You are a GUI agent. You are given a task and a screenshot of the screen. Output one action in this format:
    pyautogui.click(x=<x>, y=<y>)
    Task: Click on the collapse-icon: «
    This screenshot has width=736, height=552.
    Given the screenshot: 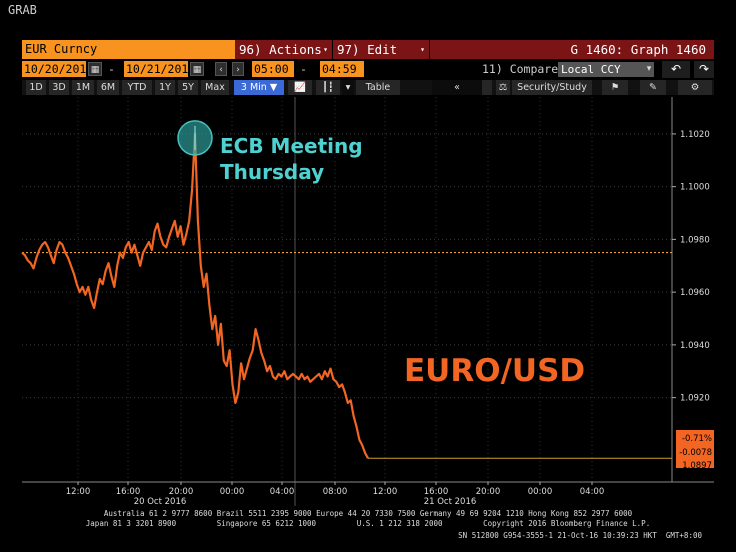 What is the action you would take?
    pyautogui.click(x=457, y=87)
    